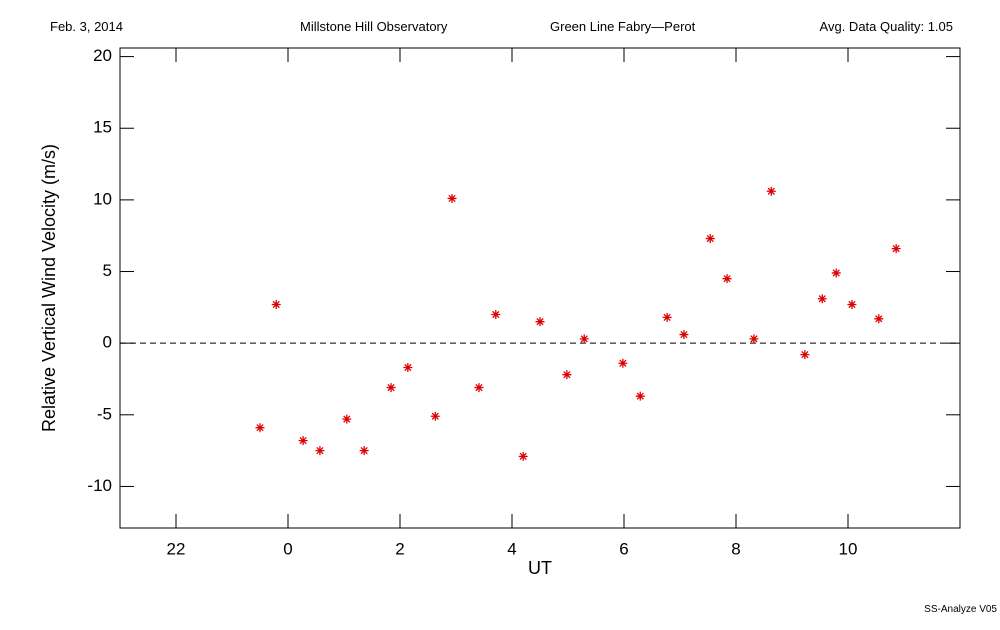  What do you see at coordinates (102, 55) in the screenshot?
I see `y-tick-label: 20` at bounding box center [102, 55].